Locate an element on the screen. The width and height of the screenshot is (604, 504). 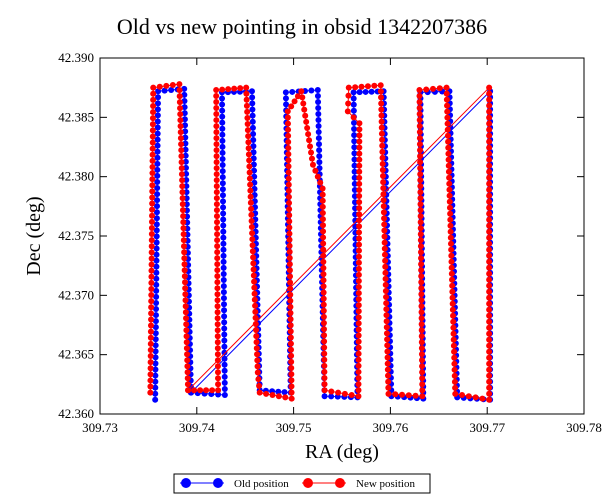
y-tick-label: 42.385 is located at coordinates (76, 116).